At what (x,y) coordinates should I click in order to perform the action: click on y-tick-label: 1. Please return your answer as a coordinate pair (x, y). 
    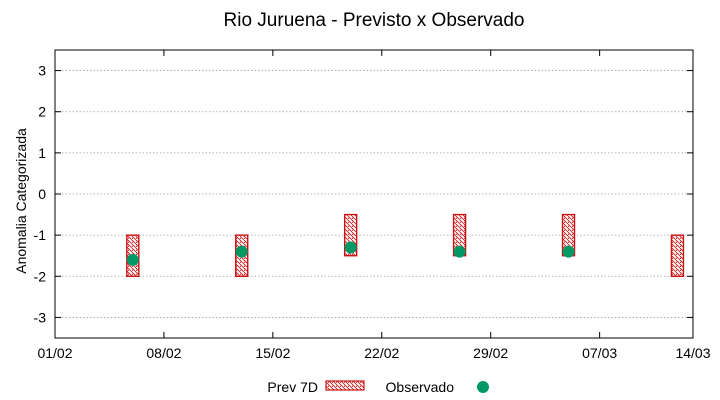
    Looking at the image, I should click on (42, 153).